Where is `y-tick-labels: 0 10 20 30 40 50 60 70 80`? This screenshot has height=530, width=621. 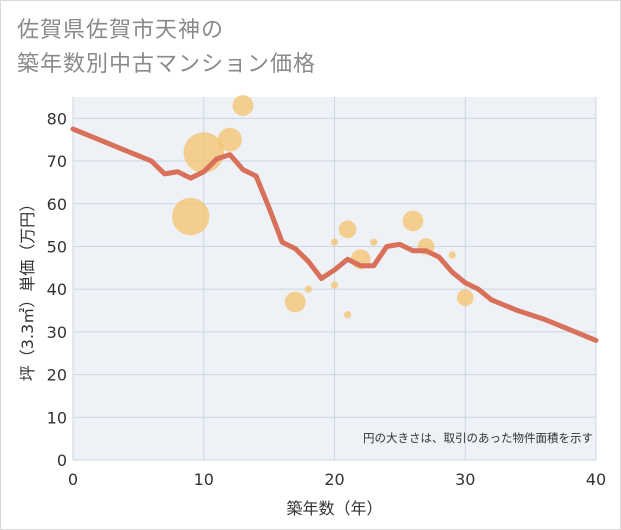 y-tick-labels: 0 10 20 30 40 50 60 70 80 is located at coordinates (57, 289).